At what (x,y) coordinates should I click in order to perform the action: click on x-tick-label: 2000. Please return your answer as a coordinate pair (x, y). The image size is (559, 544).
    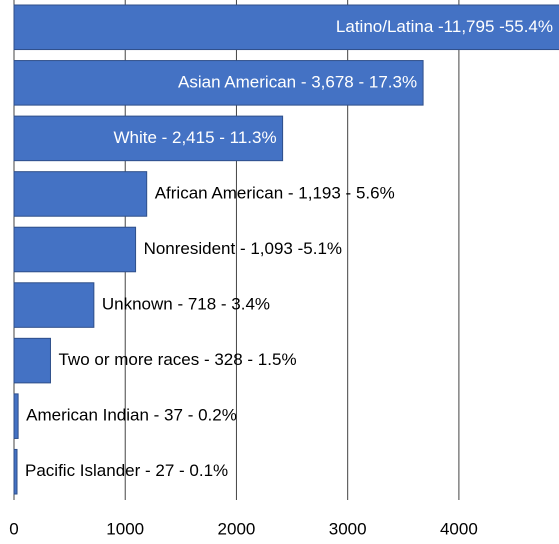
    Looking at the image, I should click on (237, 528).